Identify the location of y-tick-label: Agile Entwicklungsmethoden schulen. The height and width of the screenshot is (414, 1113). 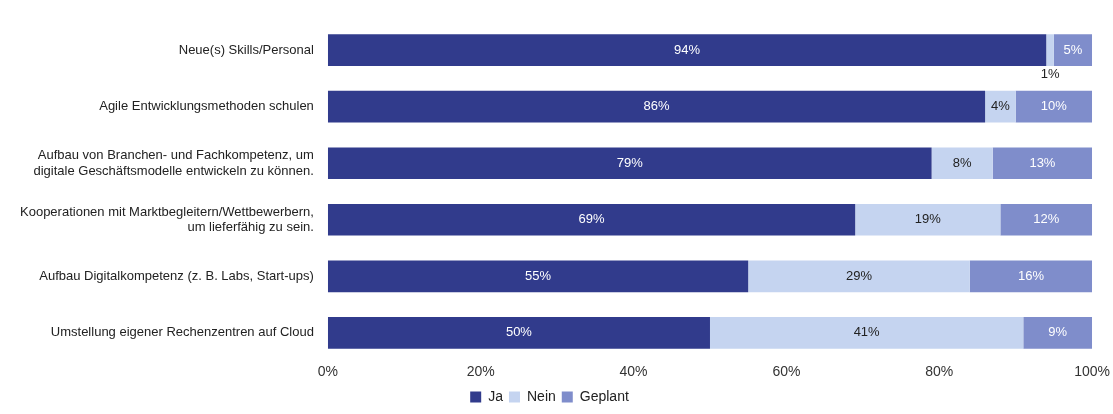
(206, 106).